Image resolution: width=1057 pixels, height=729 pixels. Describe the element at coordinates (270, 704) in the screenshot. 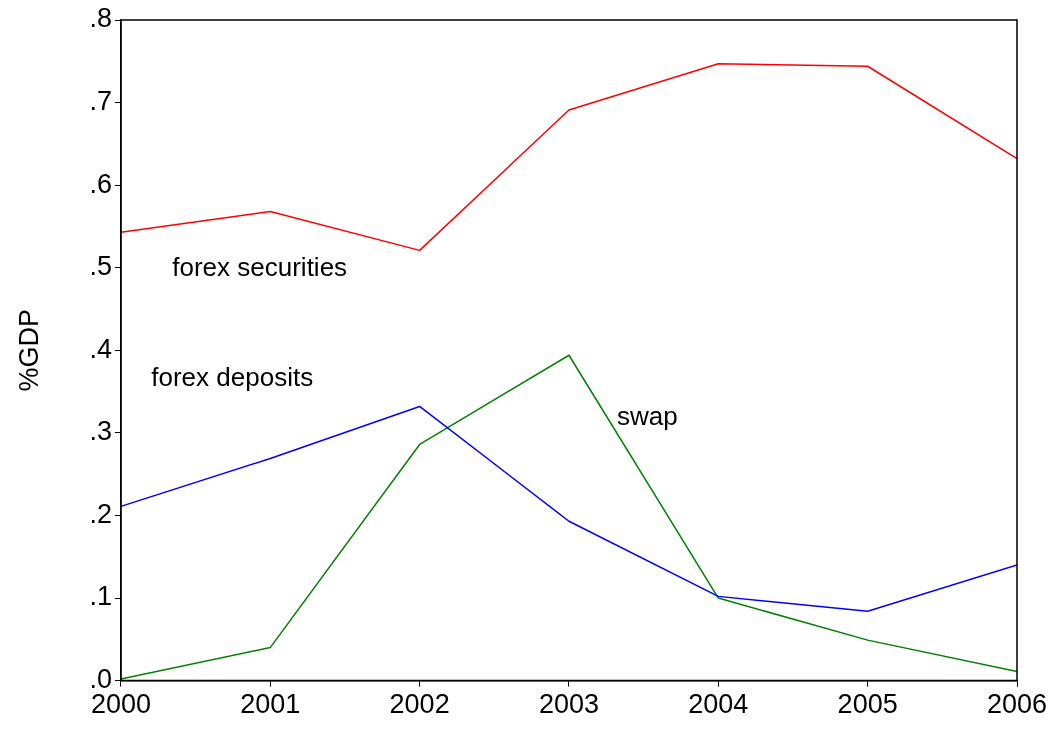

I see `x-tick-label: 2001` at that location.